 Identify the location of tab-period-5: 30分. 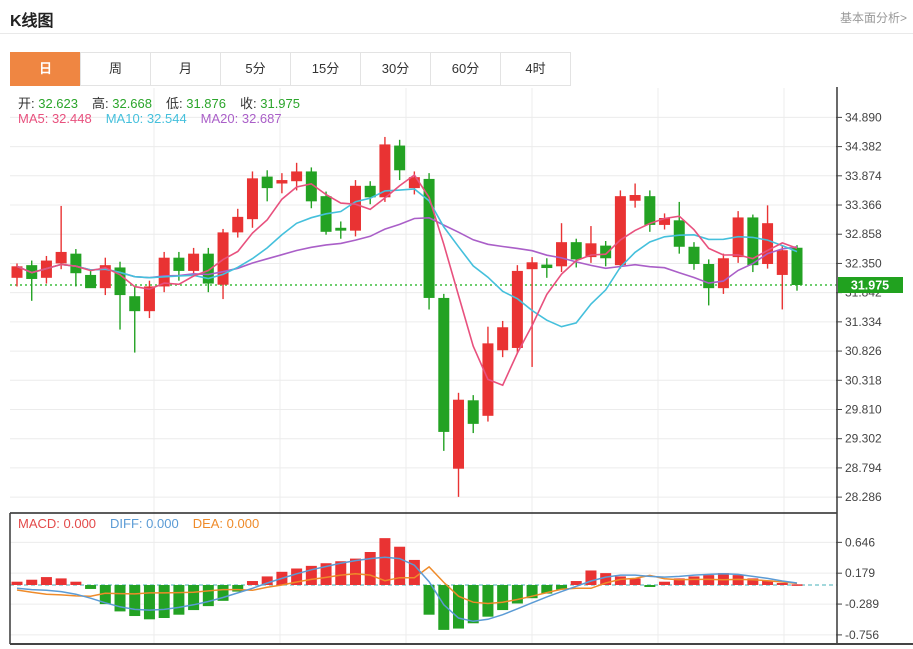
(395, 69).